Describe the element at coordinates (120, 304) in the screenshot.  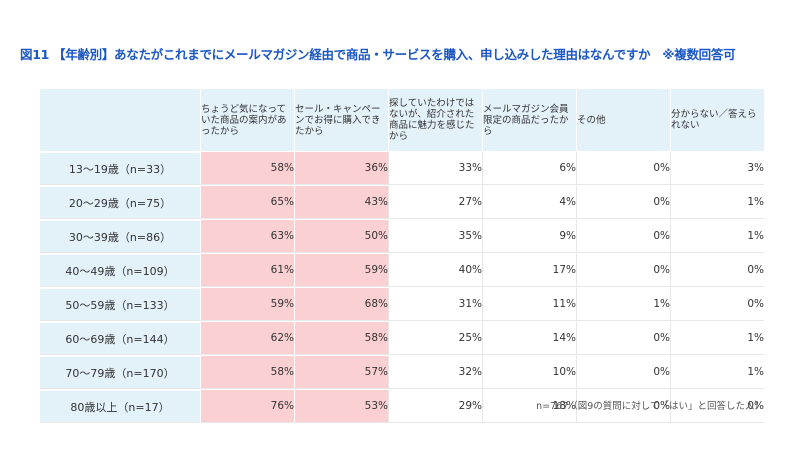
I see `row-label: 50〜59歳（n=133）` at that location.